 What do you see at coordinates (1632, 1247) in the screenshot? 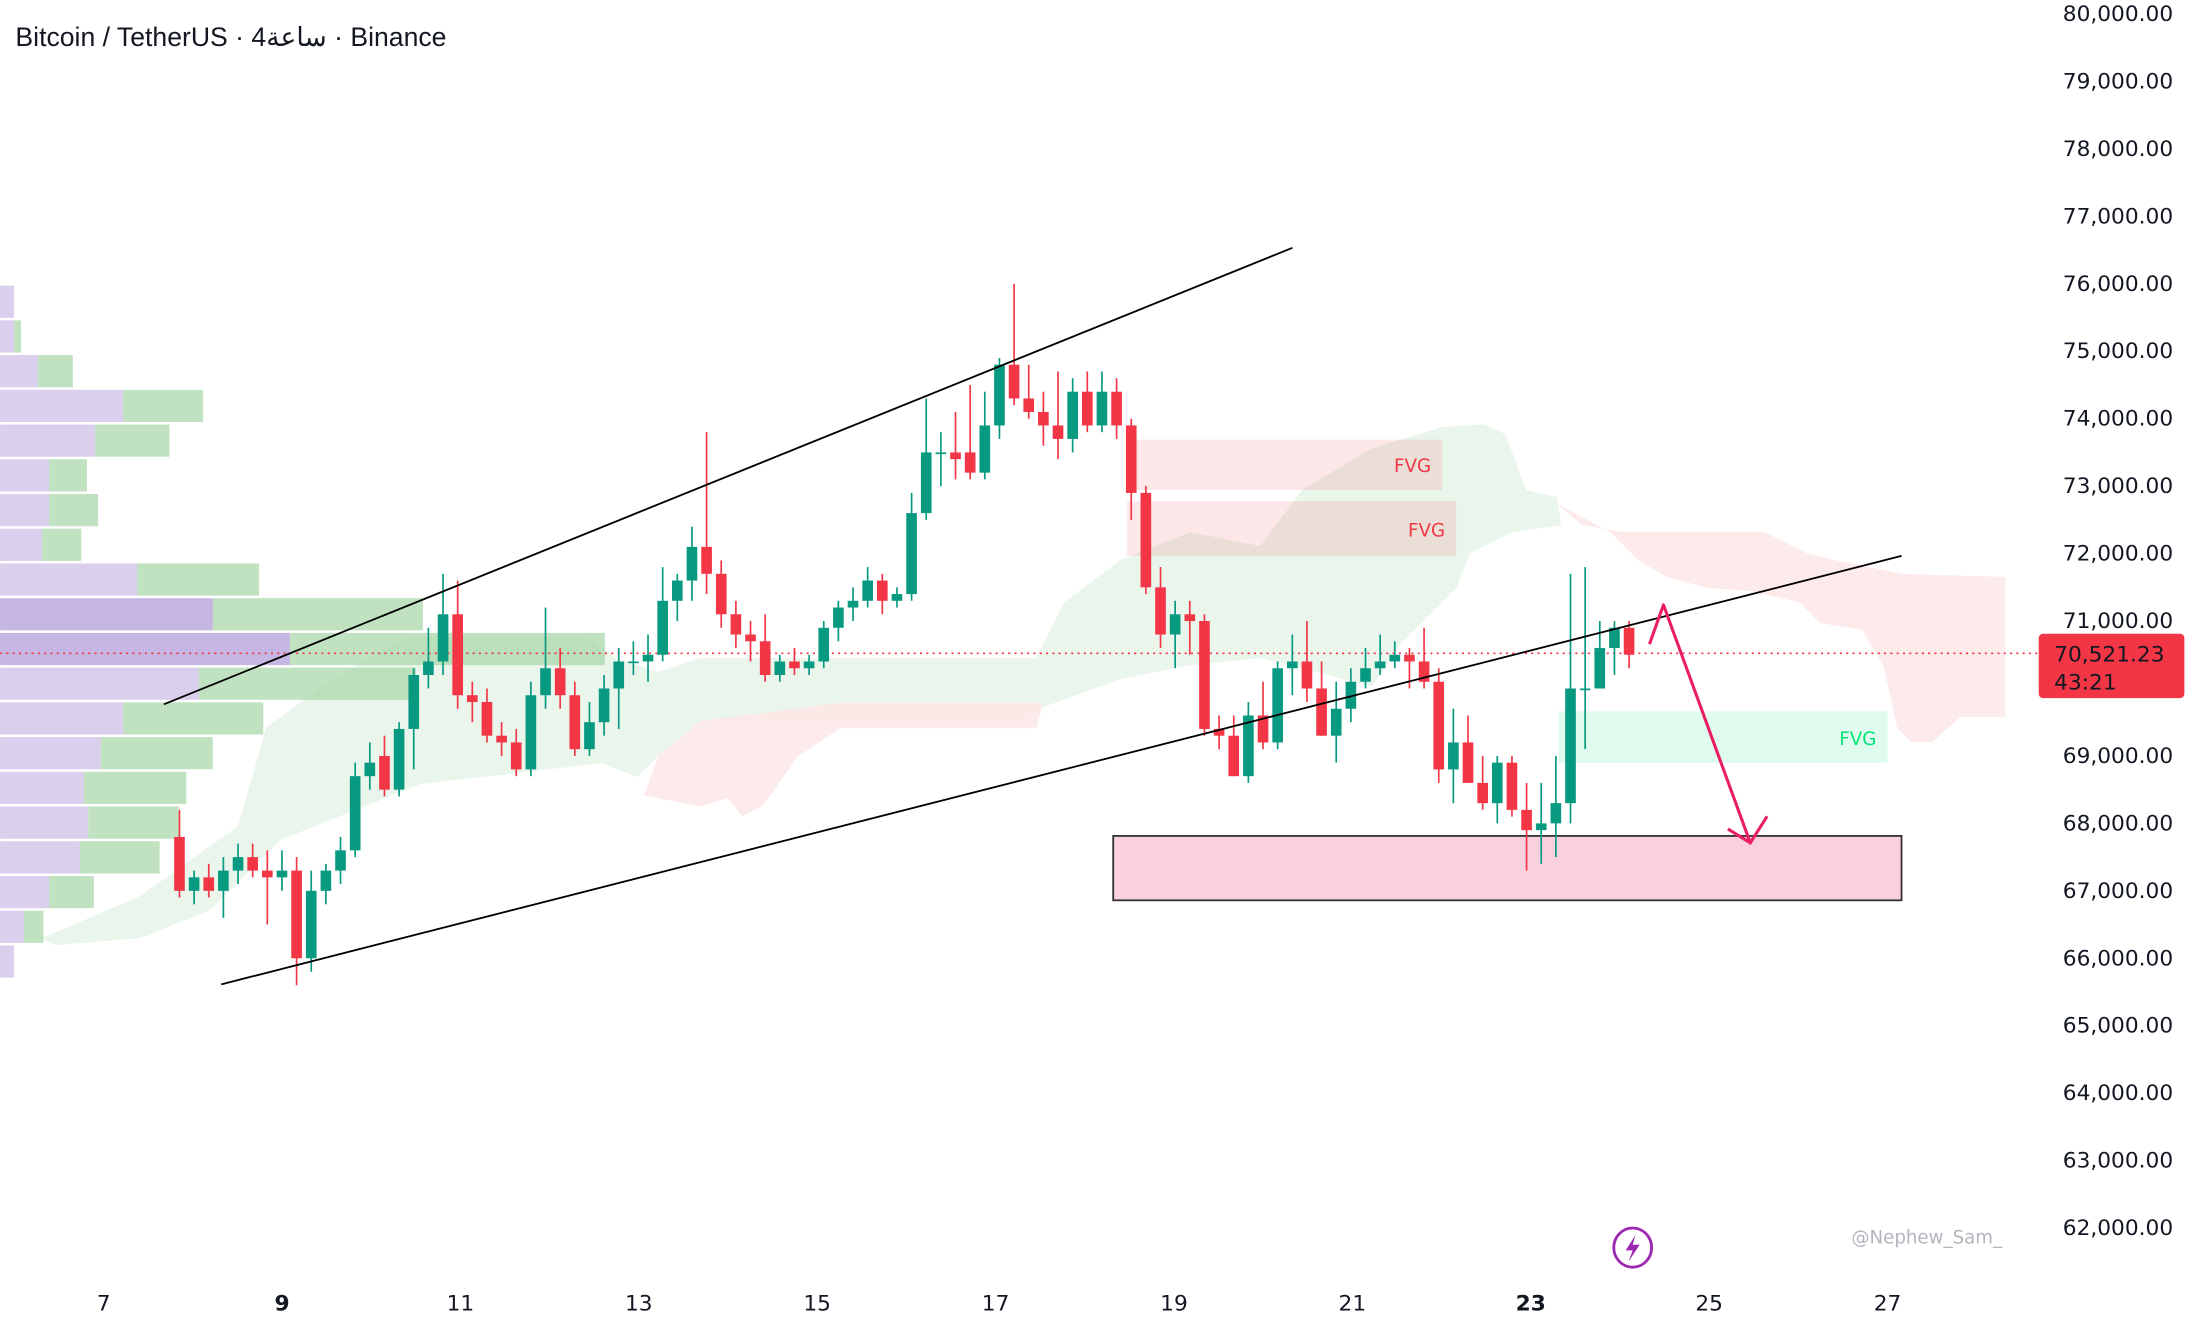
I see `lightning-icon` at bounding box center [1632, 1247].